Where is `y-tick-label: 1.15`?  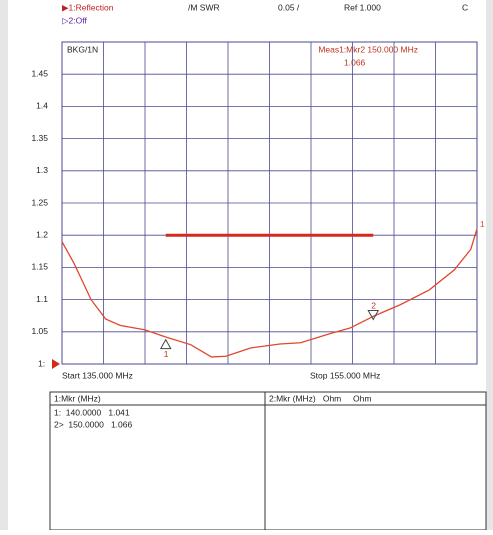
y-tick-label: 1.15 is located at coordinates (39, 267).